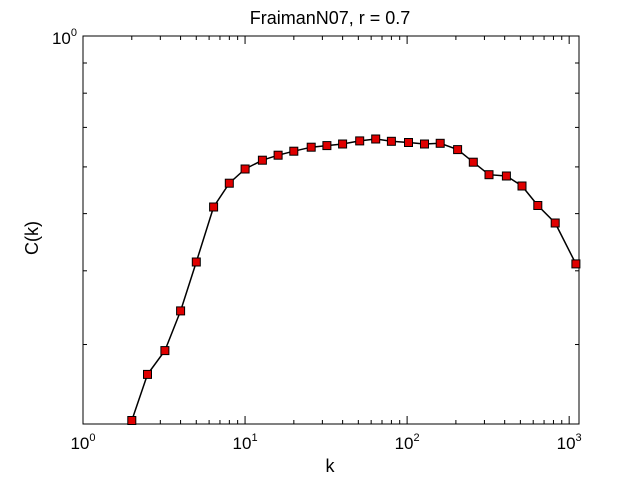  What do you see at coordinates (32, 238) in the screenshot?
I see `y-axis-label: C(k)` at bounding box center [32, 238].